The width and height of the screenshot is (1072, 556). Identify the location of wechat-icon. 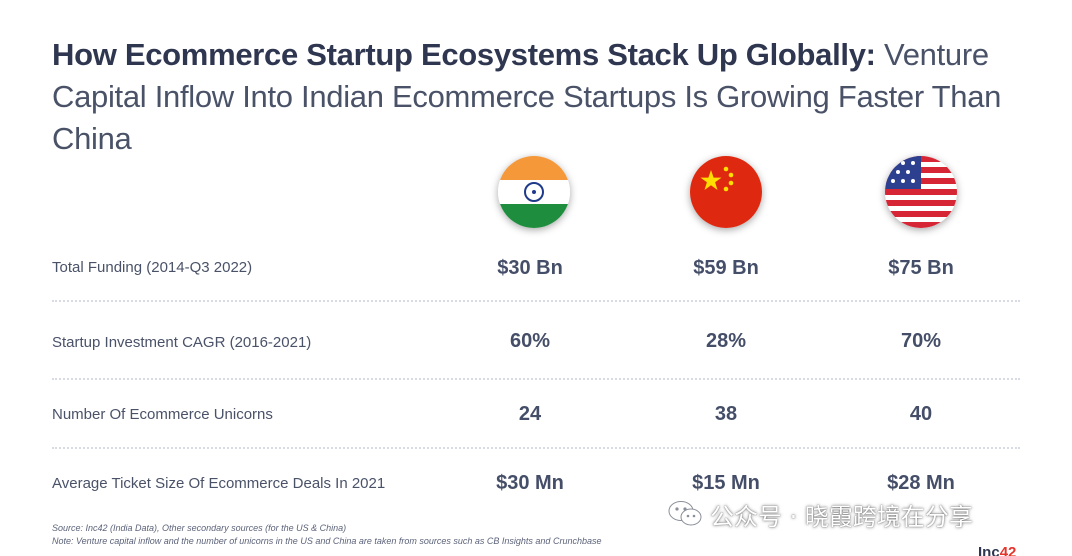
(685, 513).